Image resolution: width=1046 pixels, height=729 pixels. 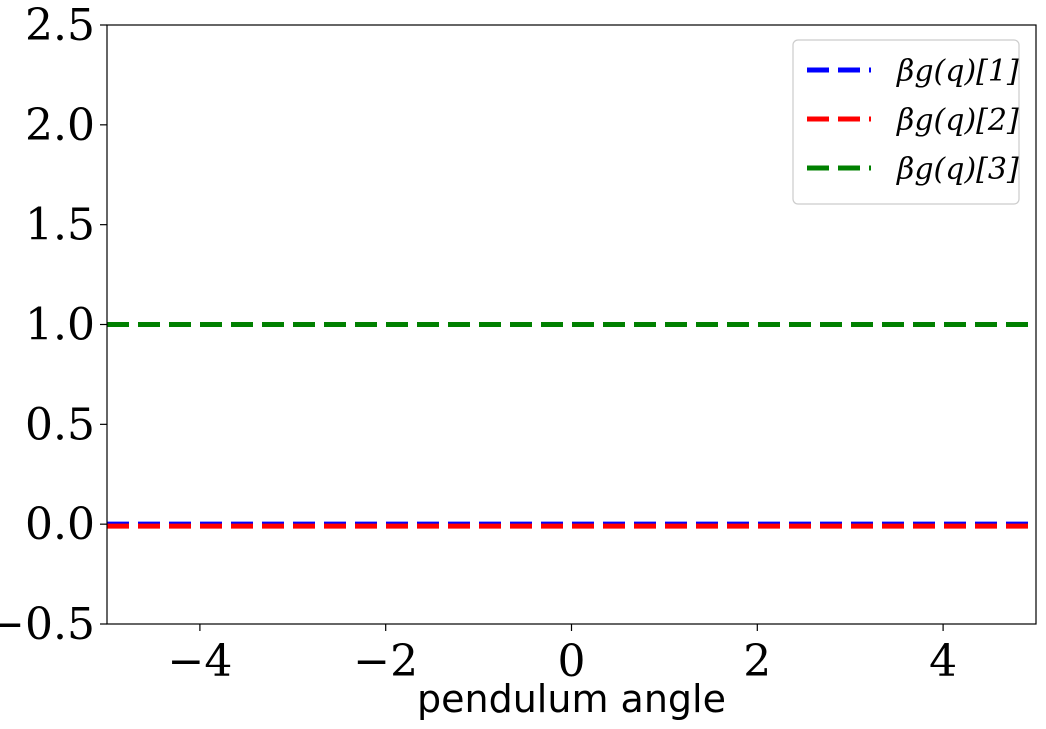 I want to click on legend-label: βg(q)[1], so click(x=957, y=71).